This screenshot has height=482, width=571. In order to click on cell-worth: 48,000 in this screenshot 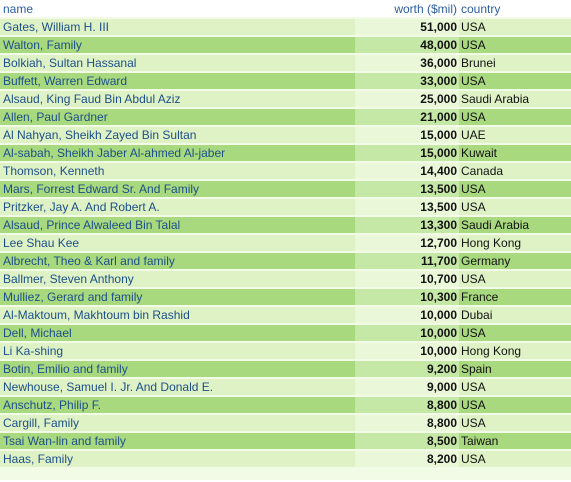, I will do `click(407, 45)`.